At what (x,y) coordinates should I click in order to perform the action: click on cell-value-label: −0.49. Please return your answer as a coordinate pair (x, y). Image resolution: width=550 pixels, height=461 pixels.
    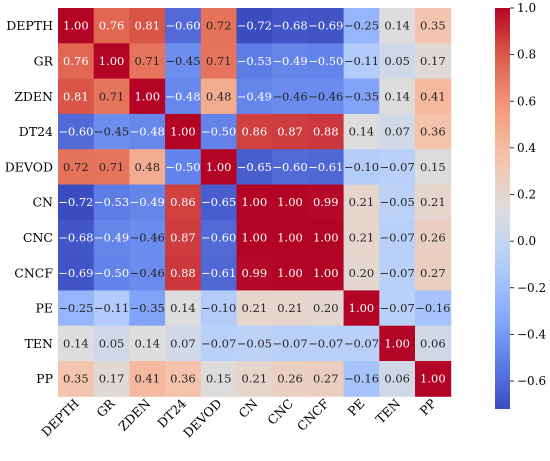
    Looking at the image, I should click on (254, 96).